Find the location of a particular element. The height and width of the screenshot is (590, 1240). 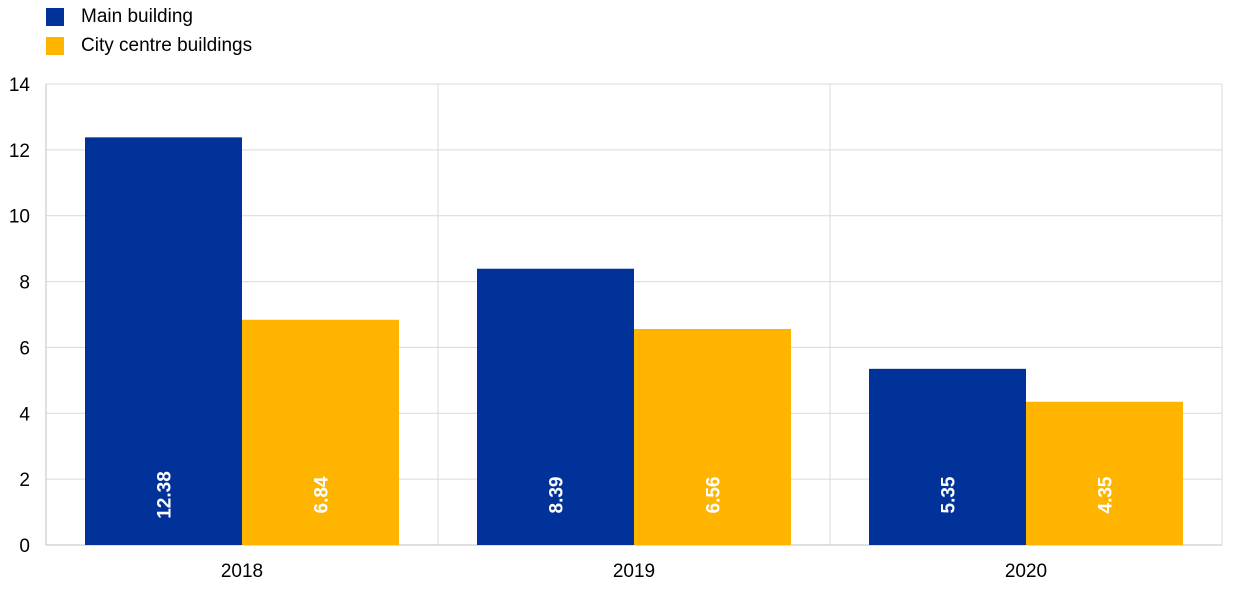

data-label: 12.38 is located at coordinates (165, 495).